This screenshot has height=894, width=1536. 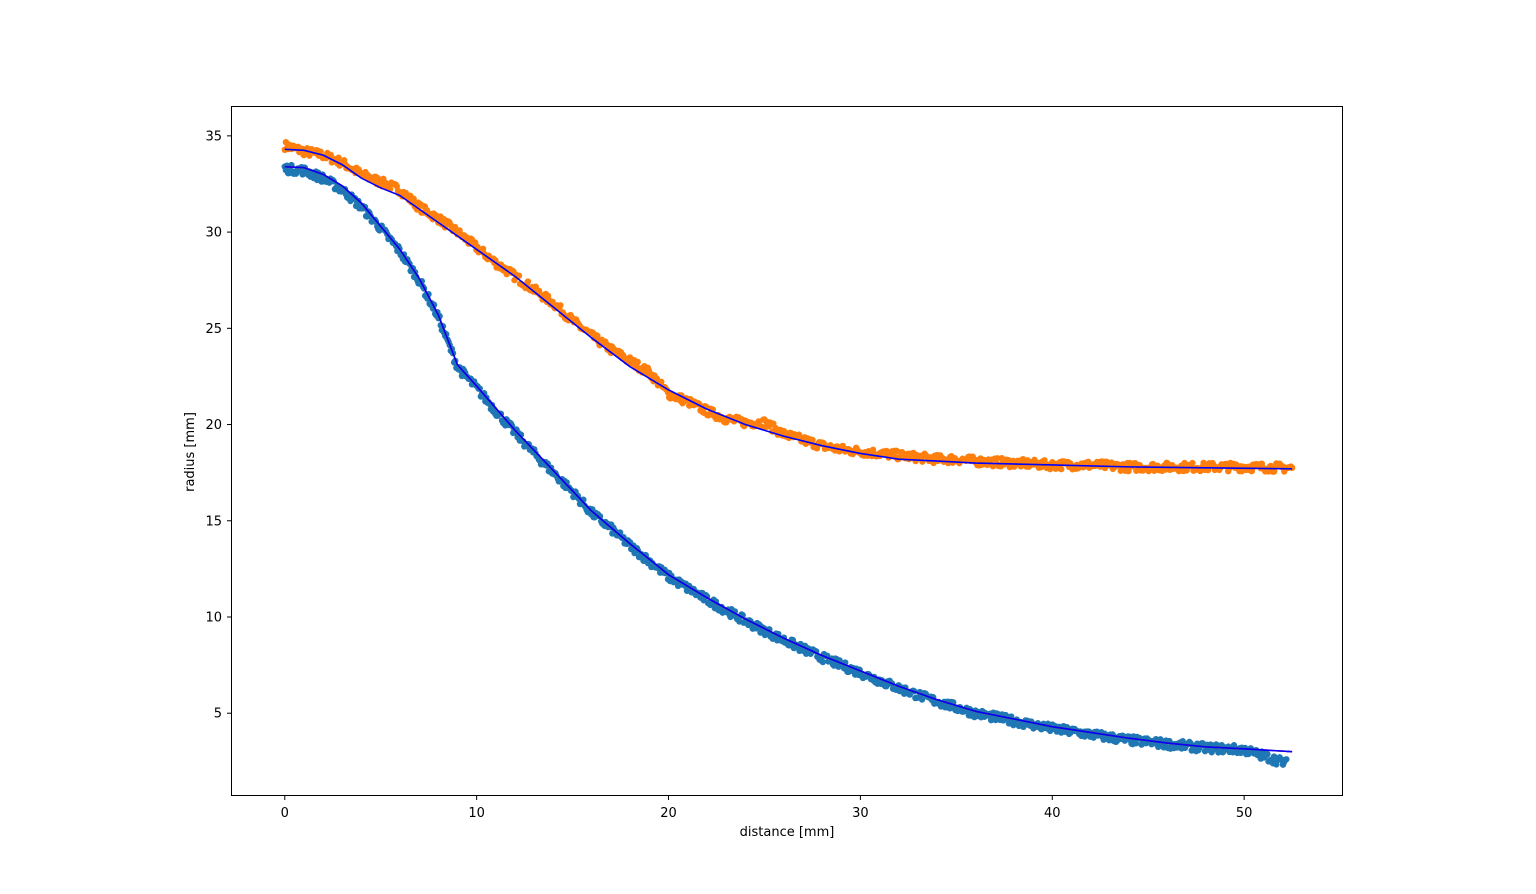 I want to click on x-tick-label: 0, so click(x=285, y=813).